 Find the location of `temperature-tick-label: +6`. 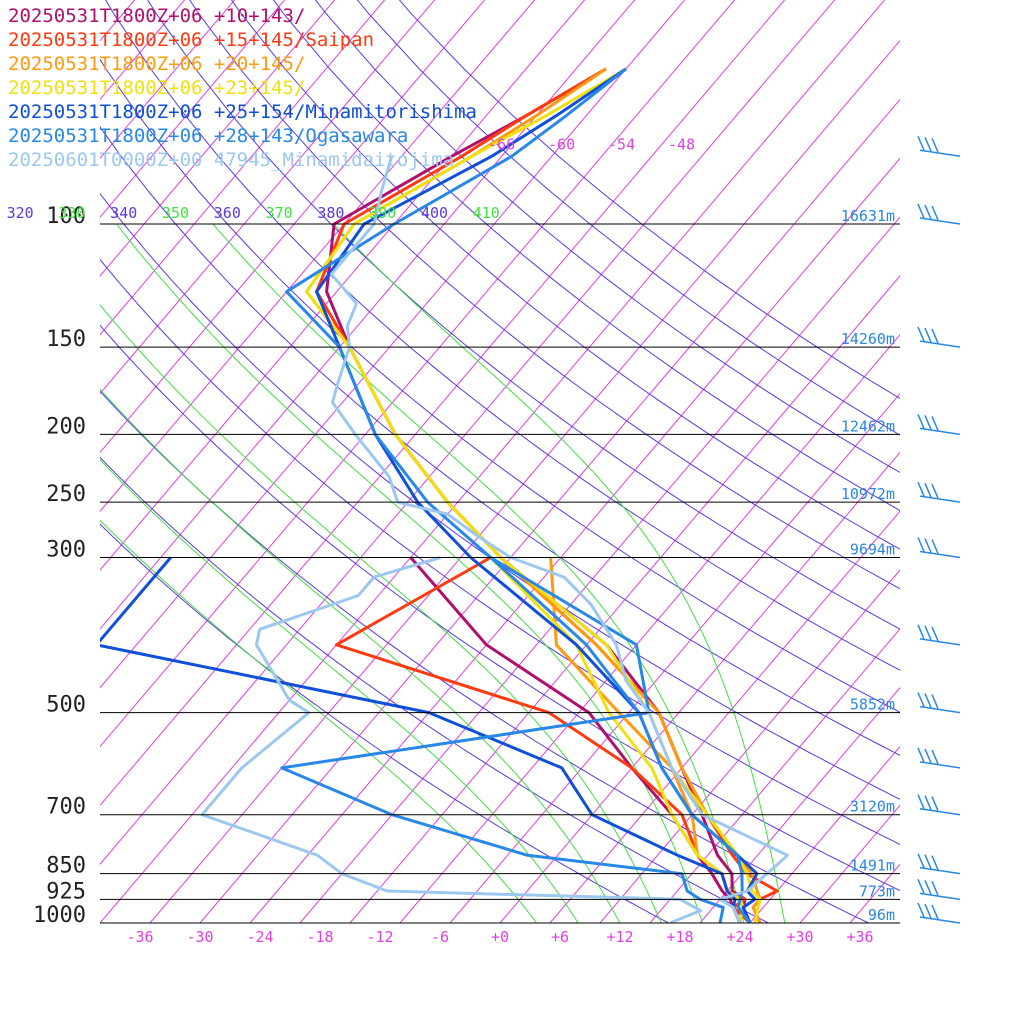

temperature-tick-label: +6 is located at coordinates (560, 937).